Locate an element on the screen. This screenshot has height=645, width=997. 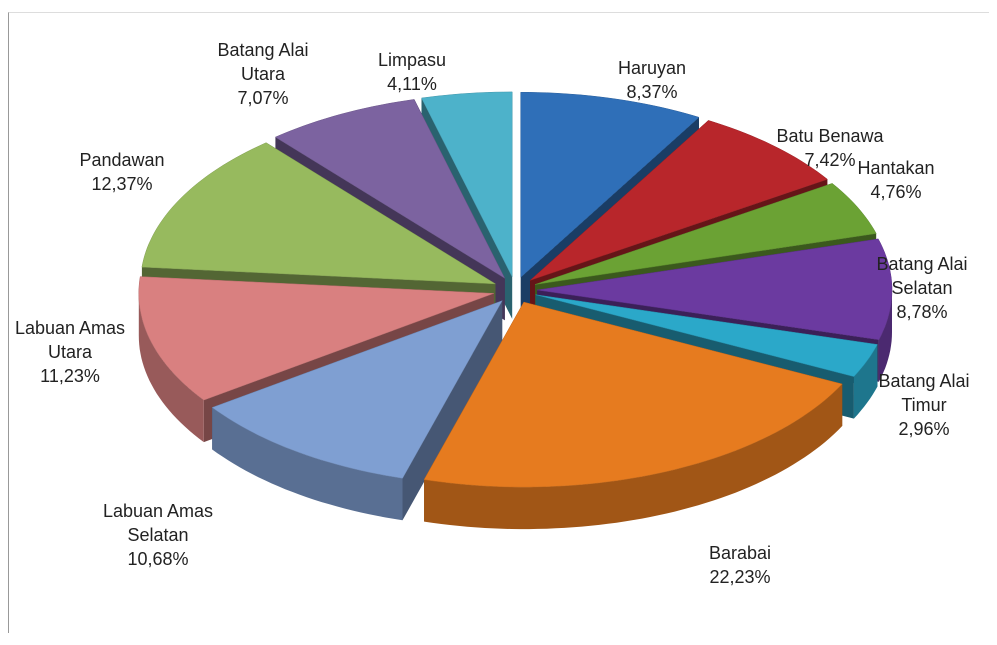
slice-label: Batang Alai Utara 7,07% is located at coordinates (263, 74).